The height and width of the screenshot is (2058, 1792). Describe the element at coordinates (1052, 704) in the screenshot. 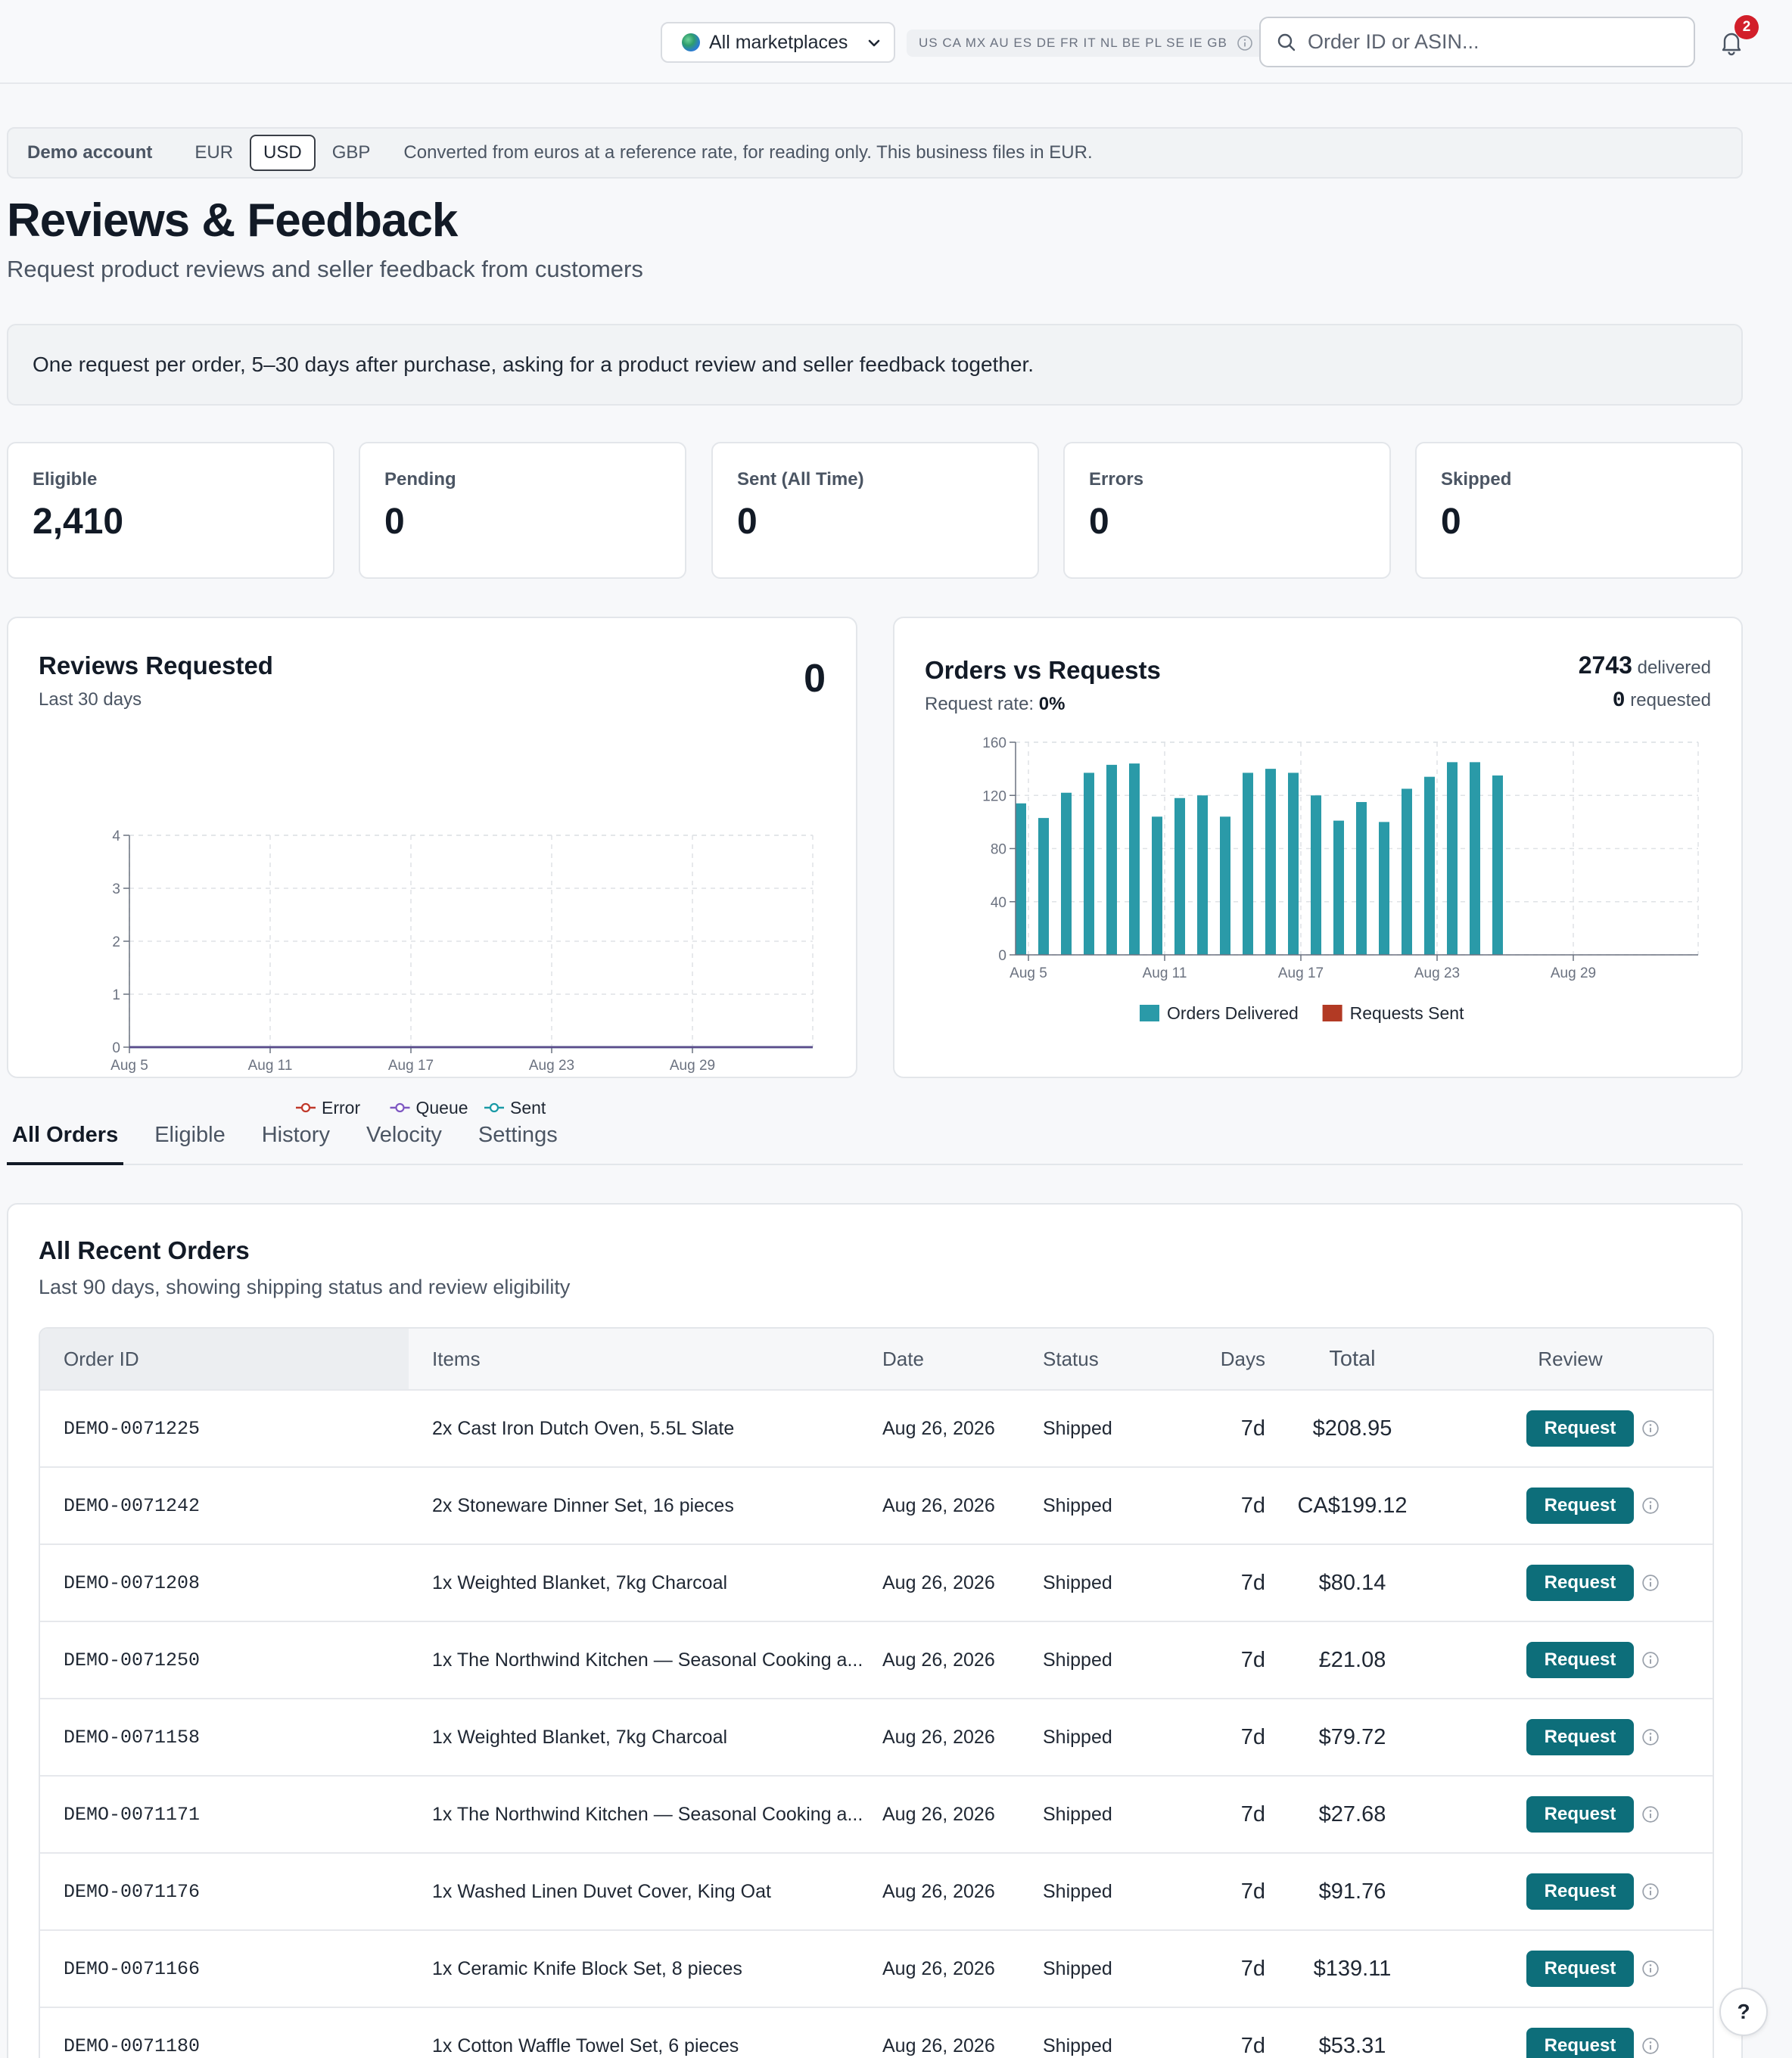

I see `request-rate-value: 0%` at that location.